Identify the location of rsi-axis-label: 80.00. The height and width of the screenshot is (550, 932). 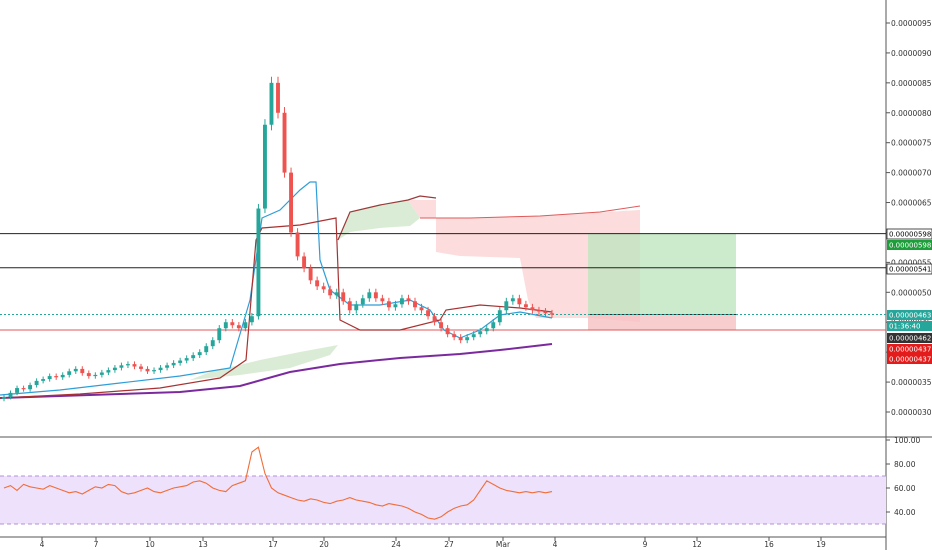
(905, 464).